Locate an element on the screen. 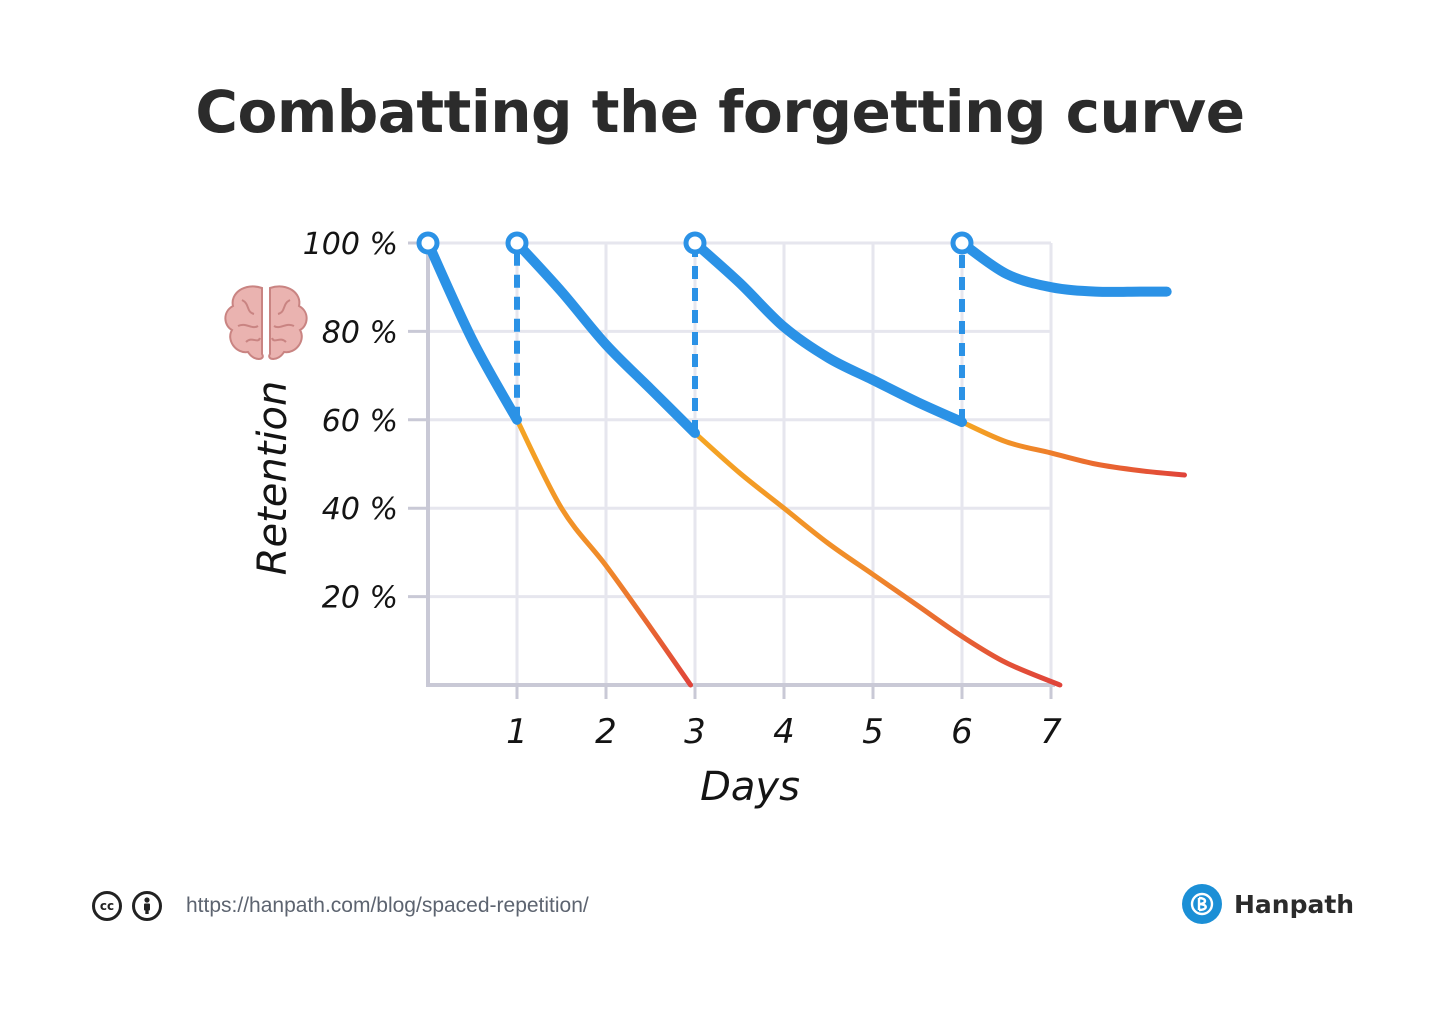  retention-curves is located at coordinates (797, 338).